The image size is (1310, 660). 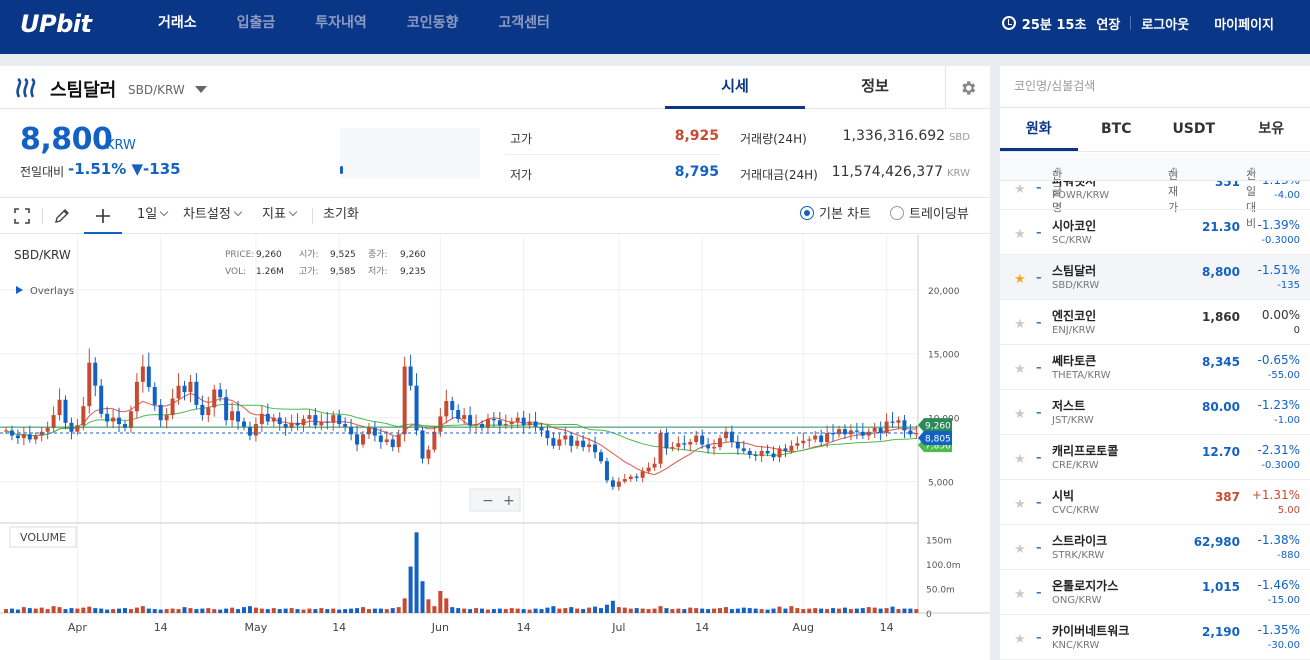 What do you see at coordinates (1155, 87) in the screenshot?
I see `search-input: 코인명/심볼검색` at bounding box center [1155, 87].